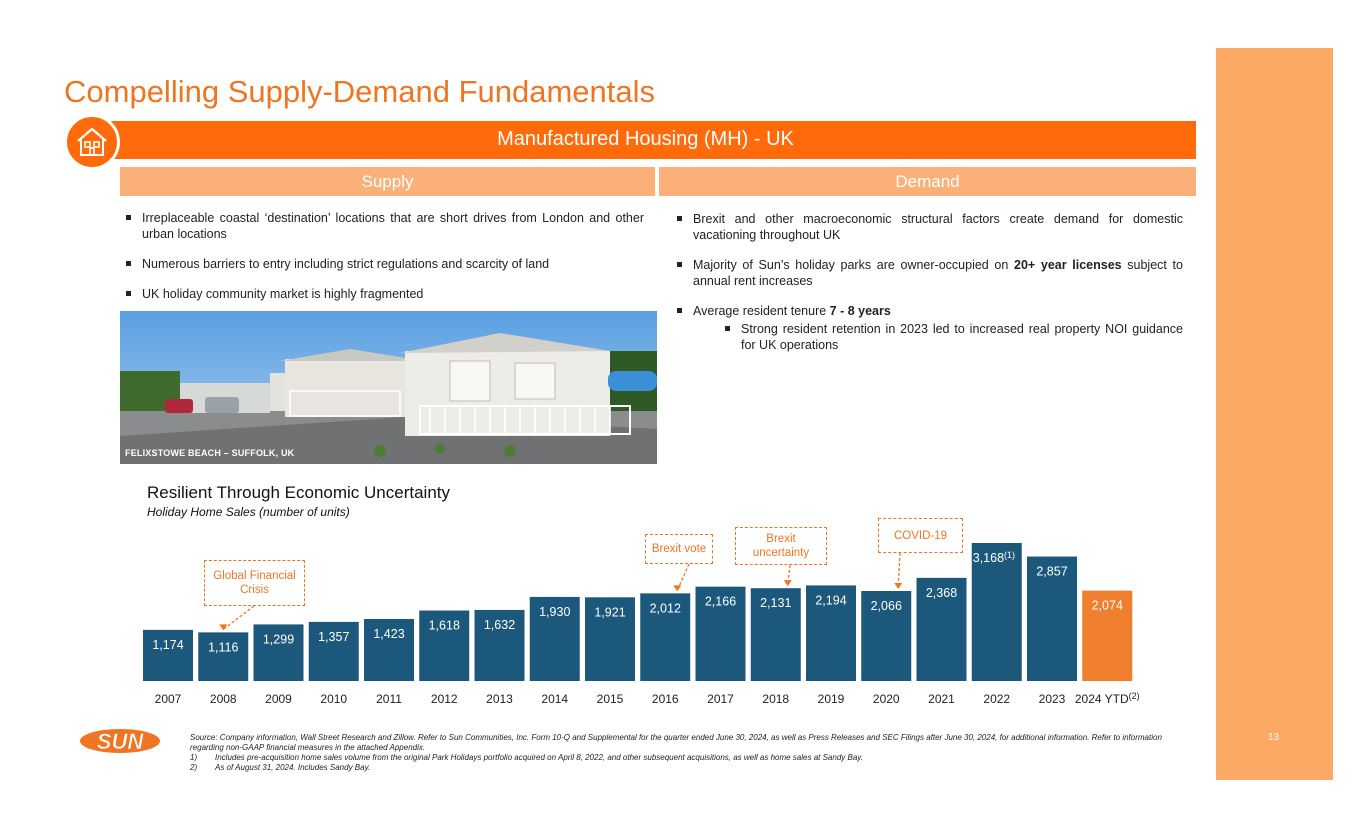 Image resolution: width=1365 pixels, height=829 pixels. What do you see at coordinates (223, 699) in the screenshot?
I see `category-label: 2008` at bounding box center [223, 699].